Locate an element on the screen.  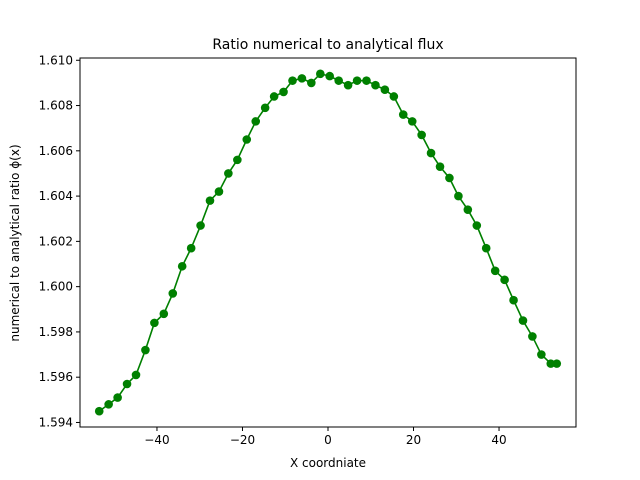
y-tick-label: 1.600 is located at coordinates (56, 287).